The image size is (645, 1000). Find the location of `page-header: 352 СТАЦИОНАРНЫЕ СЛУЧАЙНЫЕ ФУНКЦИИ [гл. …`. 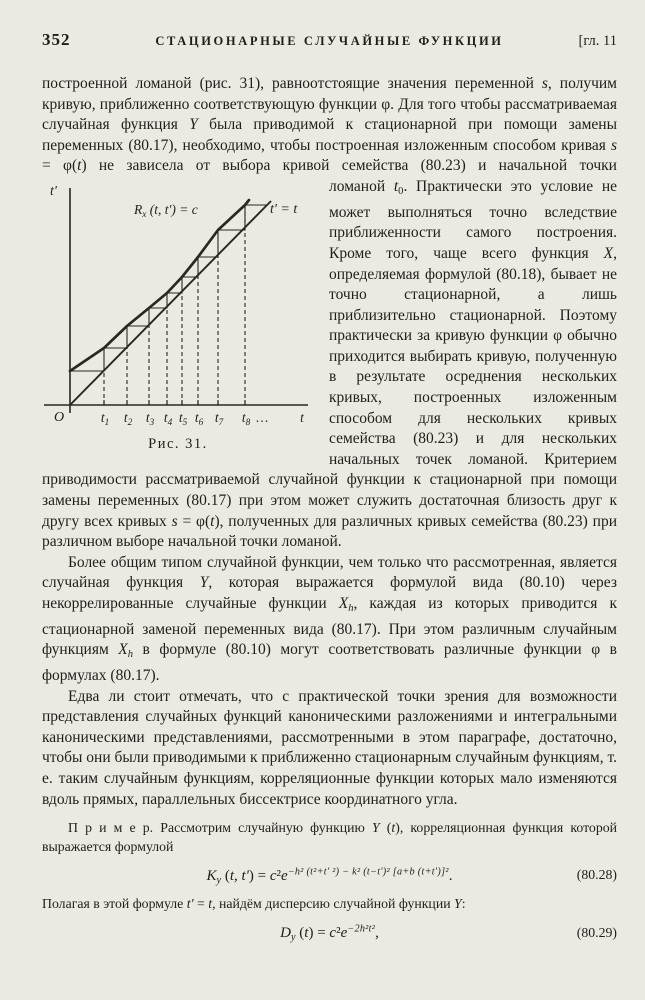

page-header: 352 СТАЦИОНАРНЫЕ СЛУЧАЙНЫЕ ФУНКЦИИ [гл. … is located at coordinates (329, 40).